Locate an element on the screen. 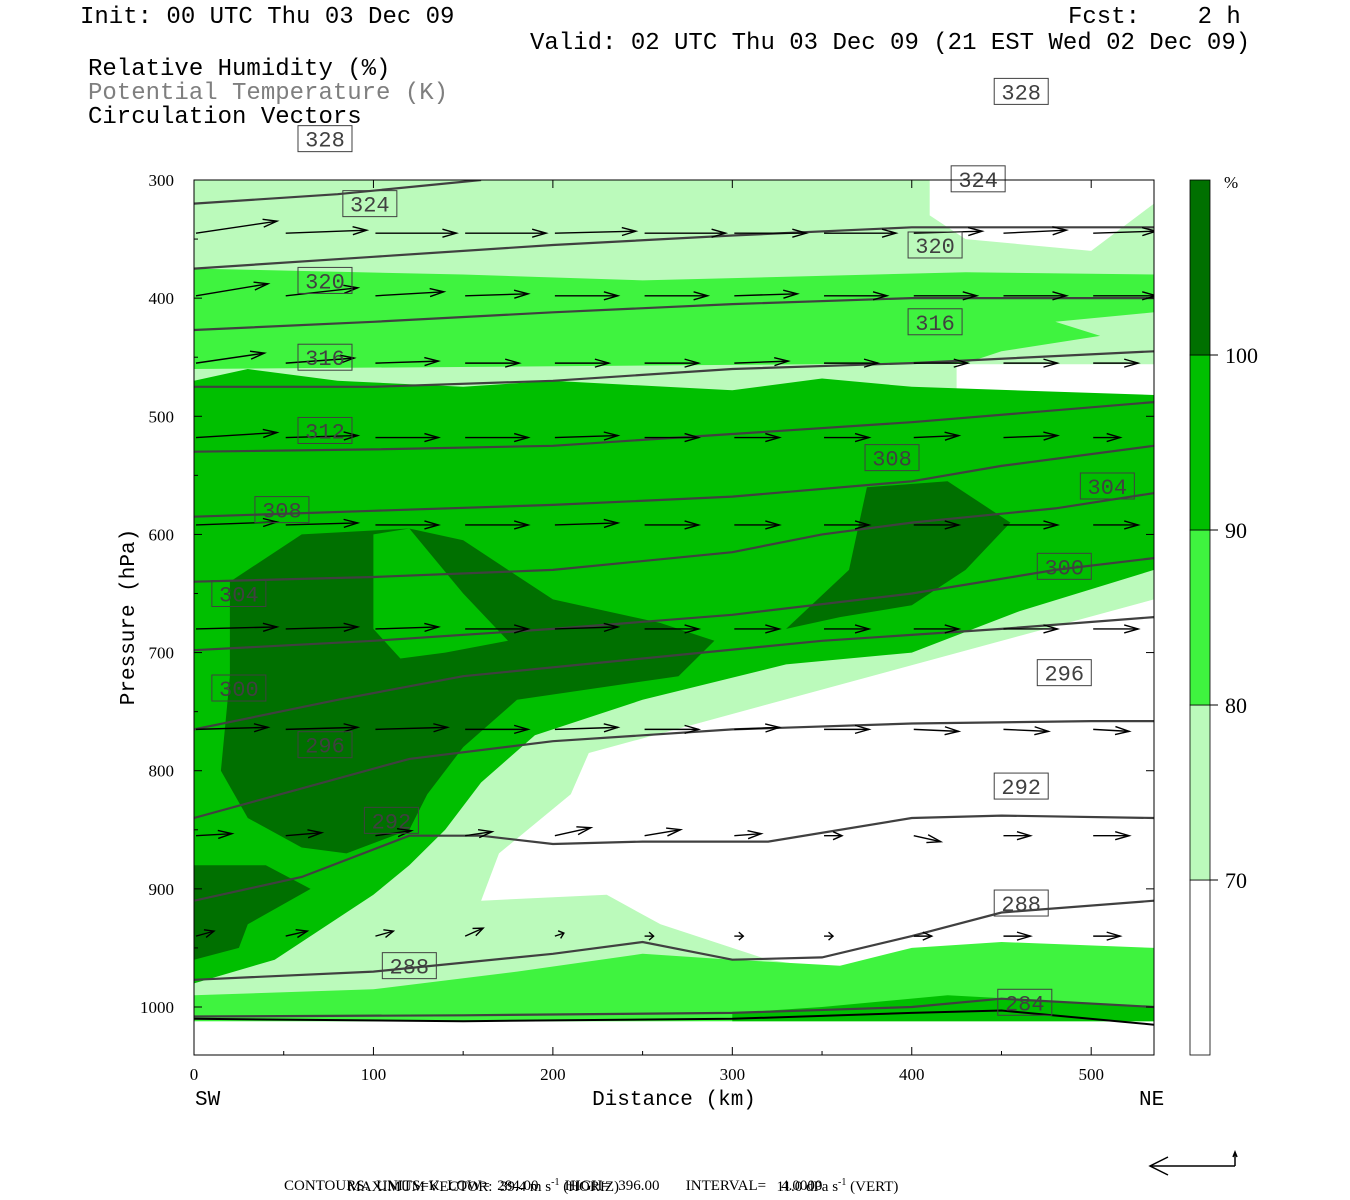 The image size is (1350, 1200). svg-text: 308 is located at coordinates (892, 460).